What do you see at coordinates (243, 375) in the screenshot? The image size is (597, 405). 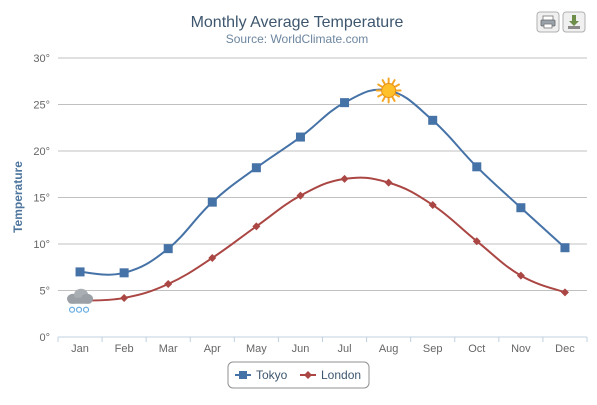 I see `legend-marker-tokyo` at bounding box center [243, 375].